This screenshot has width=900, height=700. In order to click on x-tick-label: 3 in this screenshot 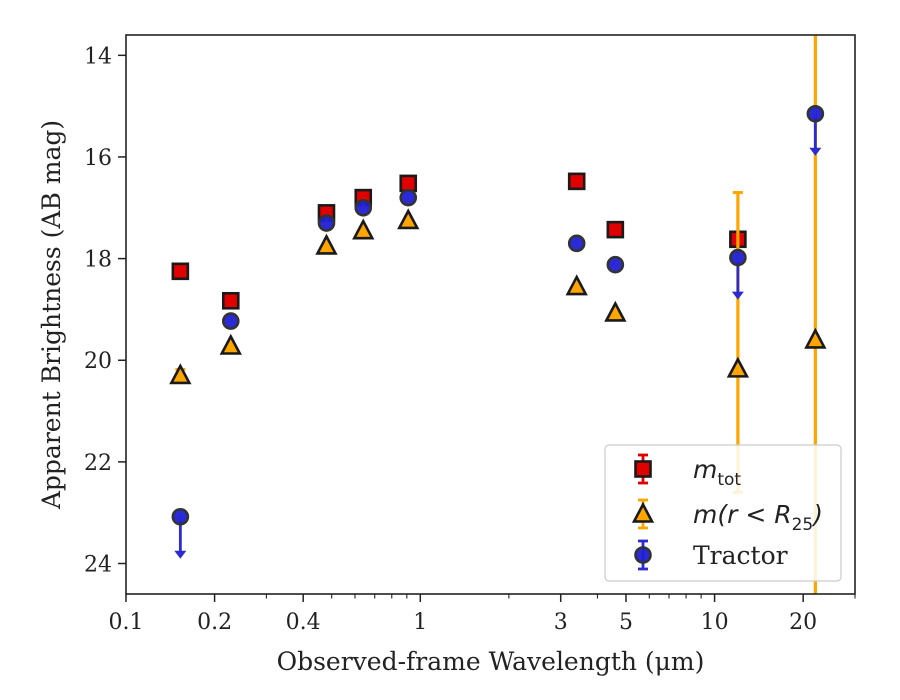, I will do `click(561, 622)`.